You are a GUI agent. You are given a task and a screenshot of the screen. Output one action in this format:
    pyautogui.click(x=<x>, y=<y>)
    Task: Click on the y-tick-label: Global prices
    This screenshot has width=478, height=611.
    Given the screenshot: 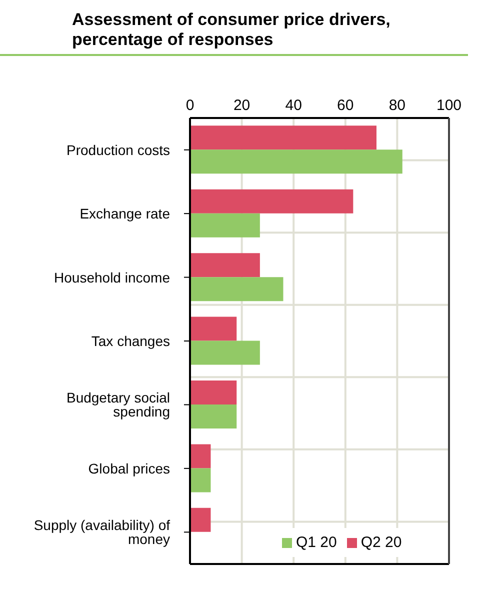 What is the action you would take?
    pyautogui.click(x=129, y=468)
    